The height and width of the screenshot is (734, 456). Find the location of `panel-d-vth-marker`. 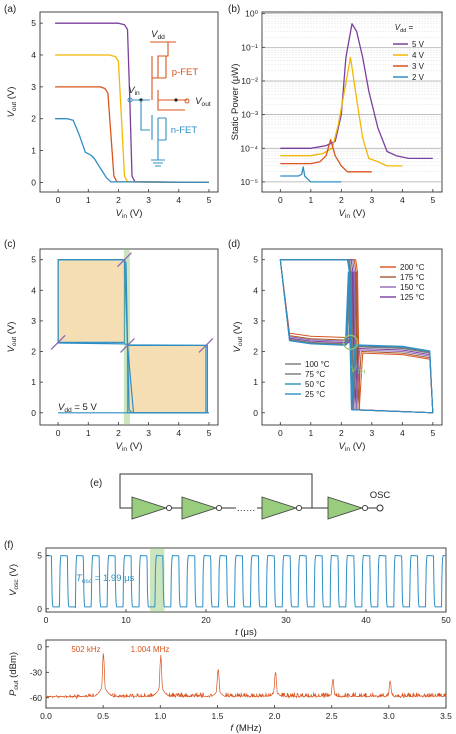

panel-d-vth-marker is located at coordinates (350, 342).